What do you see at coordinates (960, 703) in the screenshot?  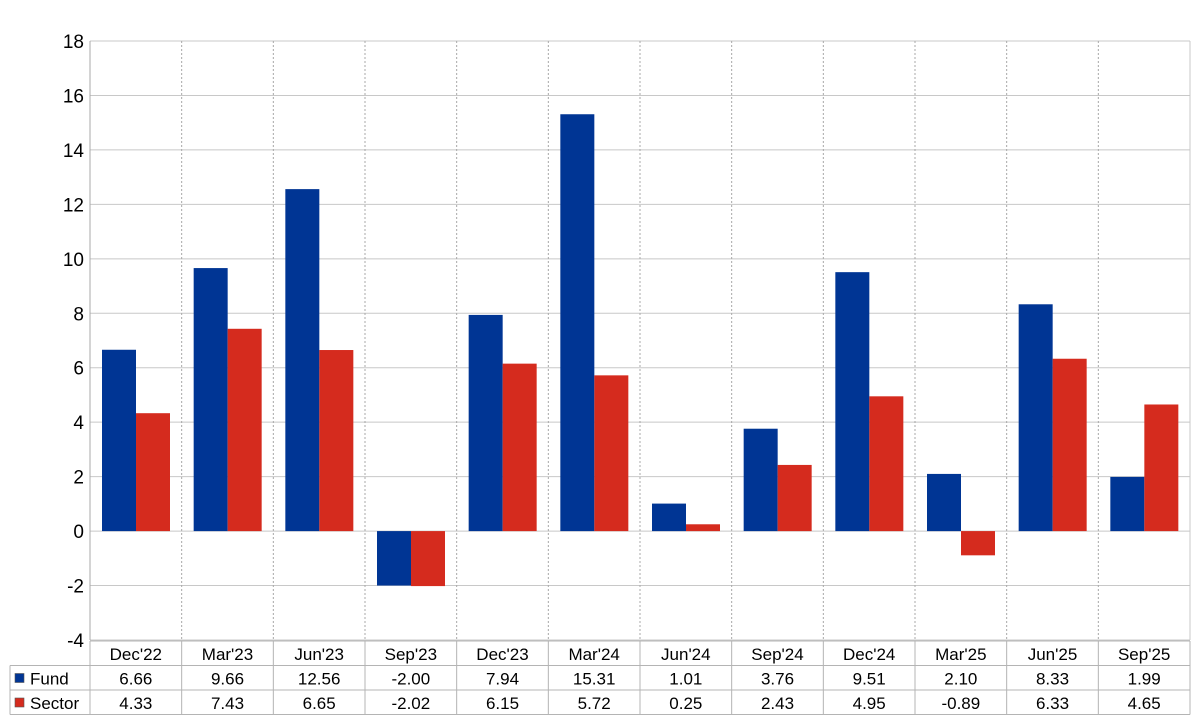 I see `data-label-sector: -0.89` at bounding box center [960, 703].